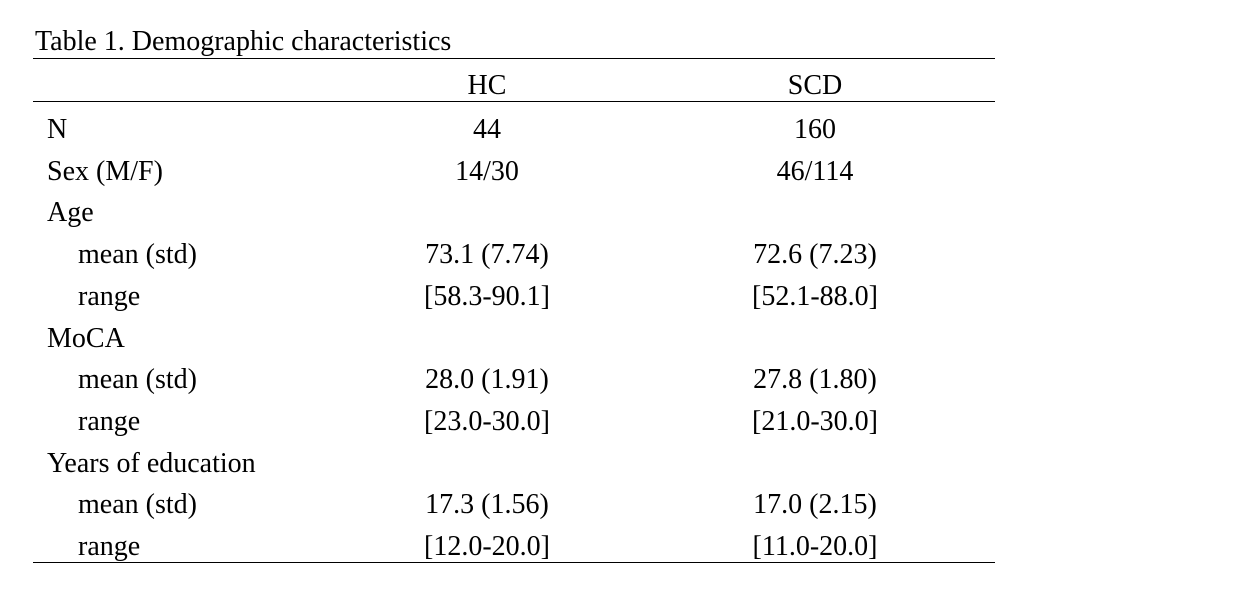  I want to click on cell: 28.0 (1.91), so click(487, 380).